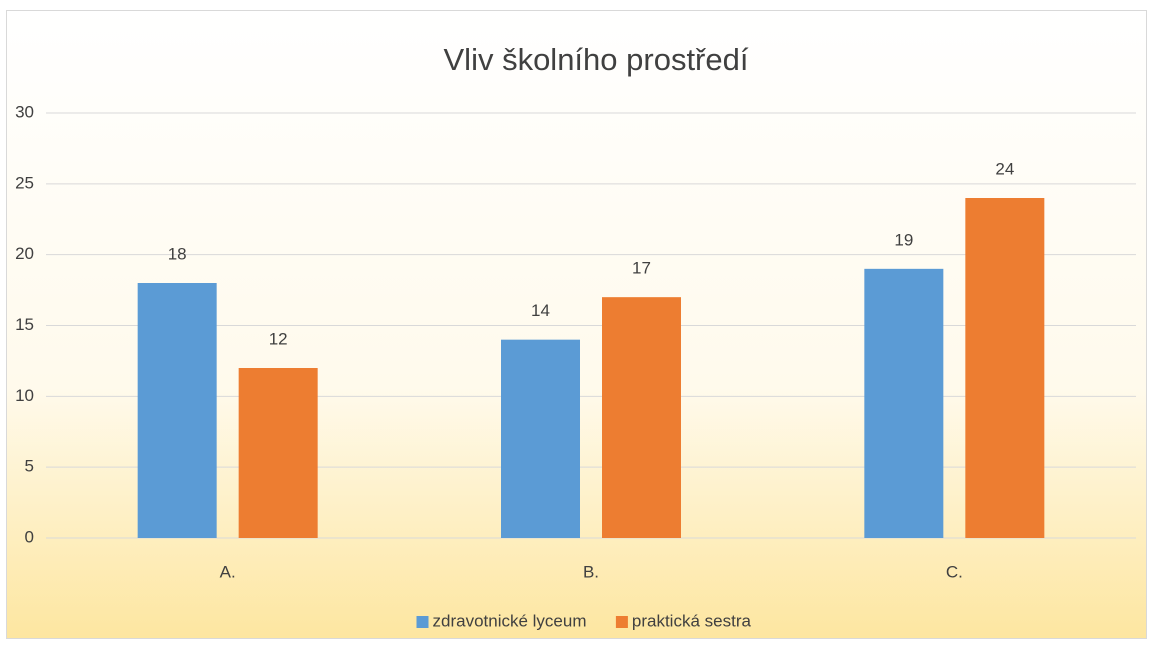  What do you see at coordinates (24, 111) in the screenshot?
I see `y-tick-label: 30` at bounding box center [24, 111].